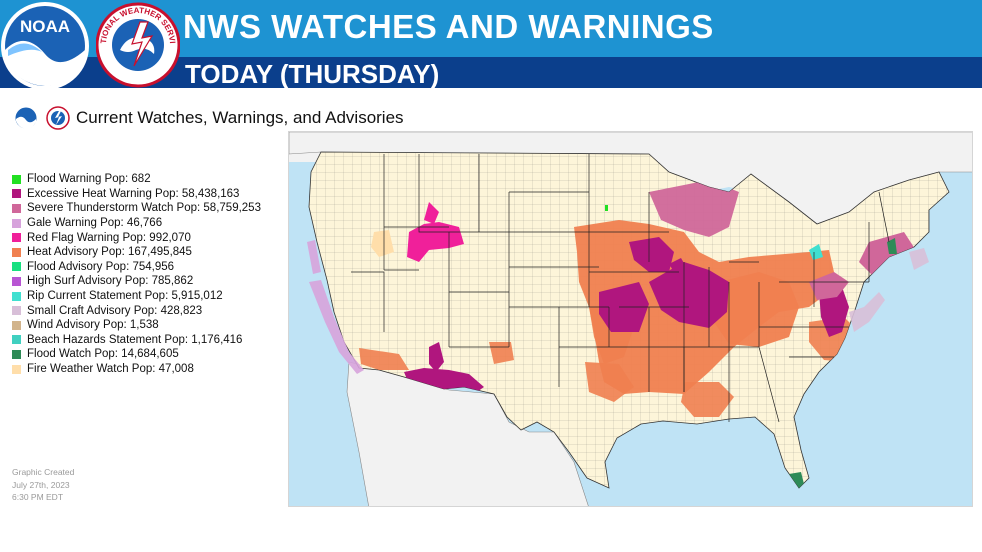 The height and width of the screenshot is (552, 982). I want to click on legend-item: Red Flag Warning Pop: 992,070, so click(136, 237).